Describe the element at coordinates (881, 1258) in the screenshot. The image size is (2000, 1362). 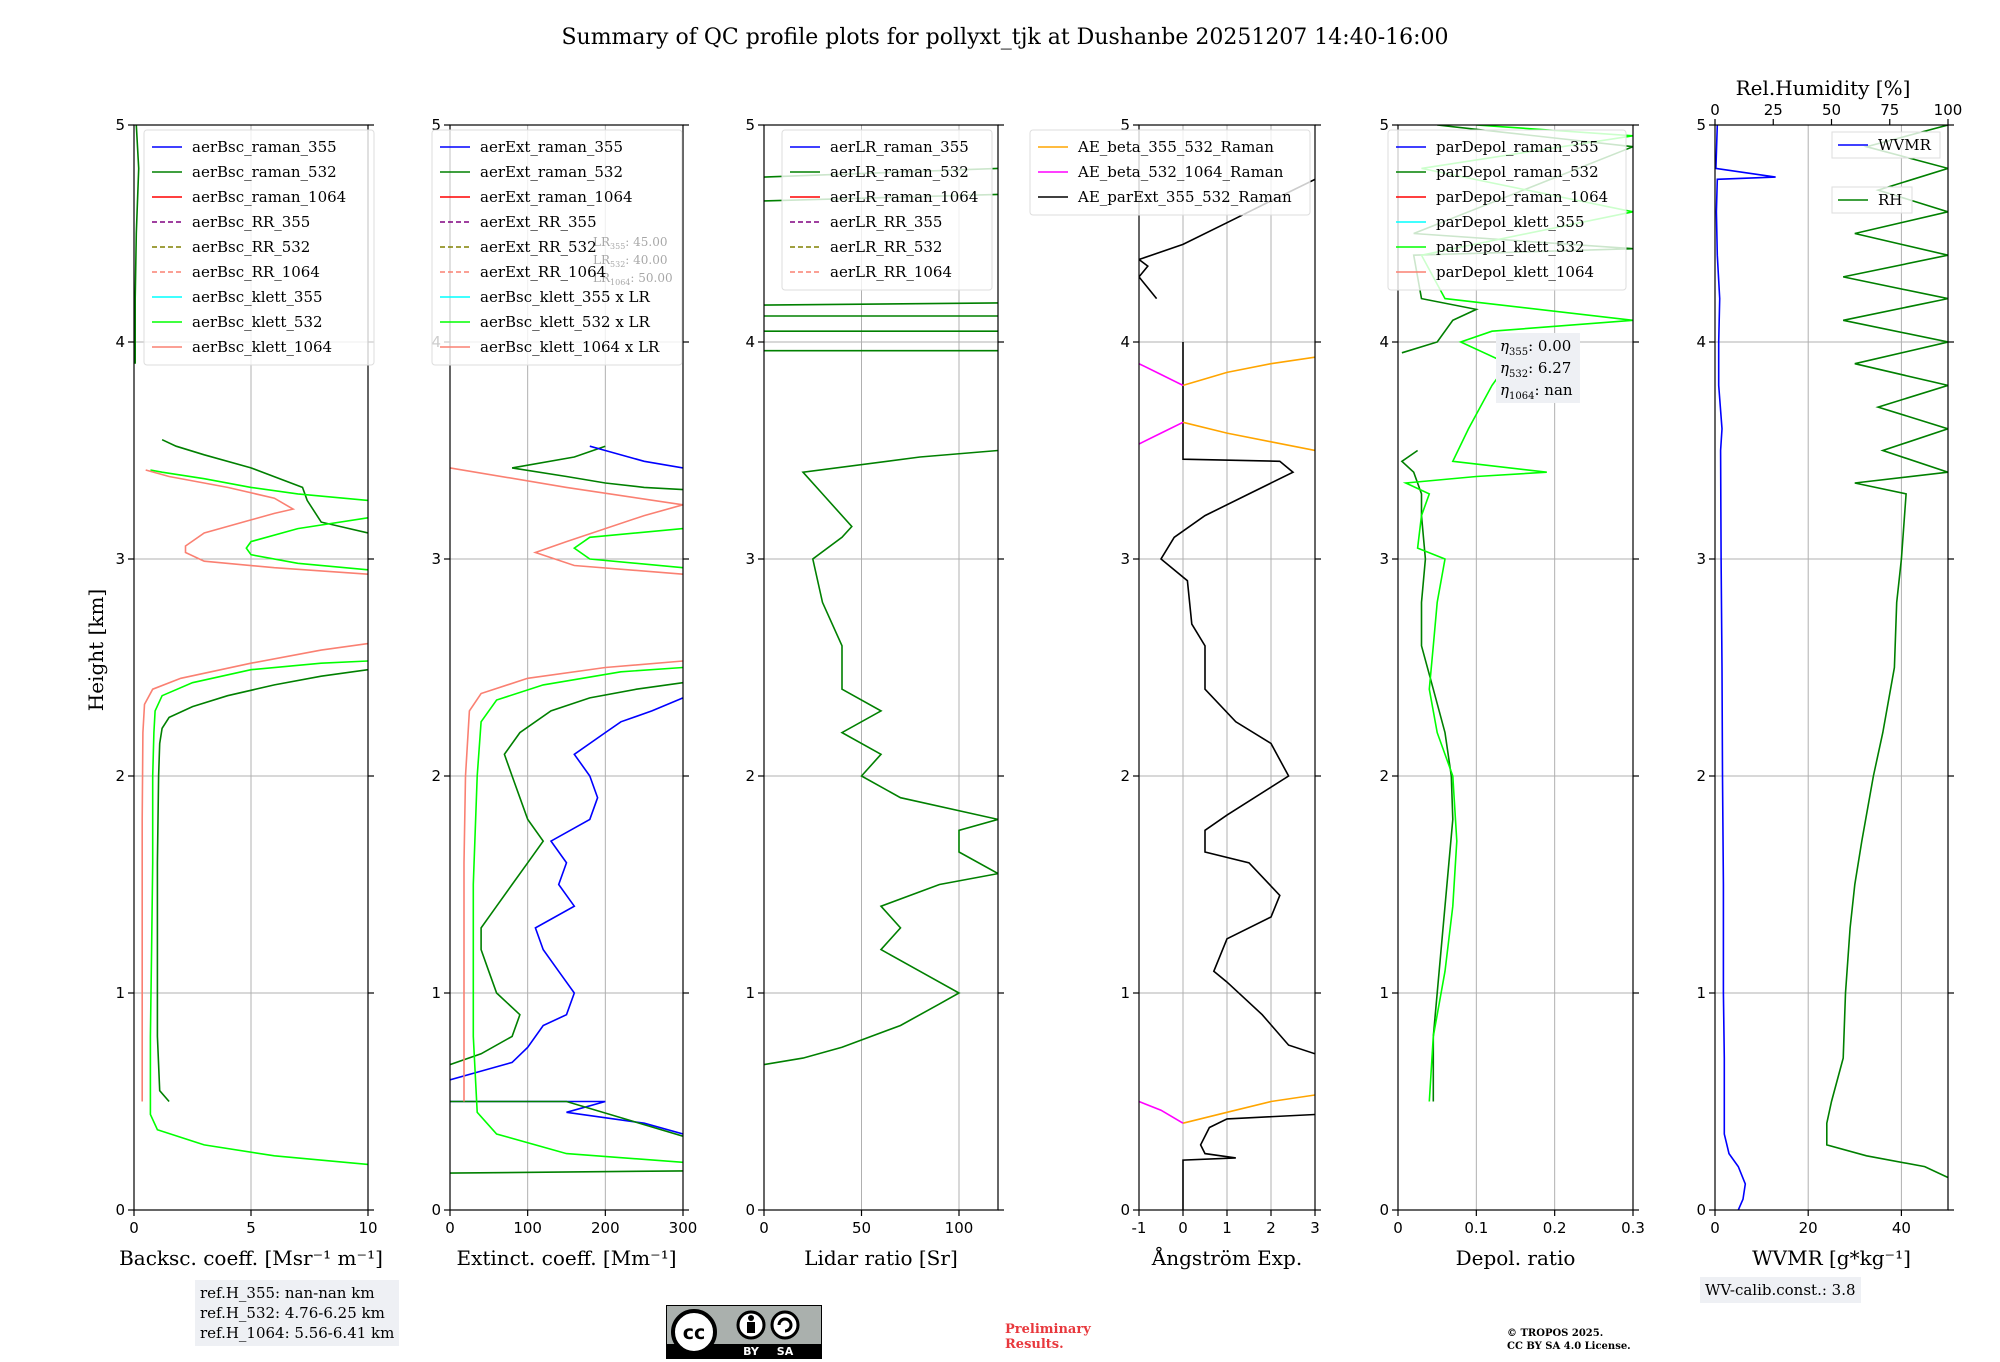
I see `x-axis-label: Lidar ratio [Sr]` at that location.